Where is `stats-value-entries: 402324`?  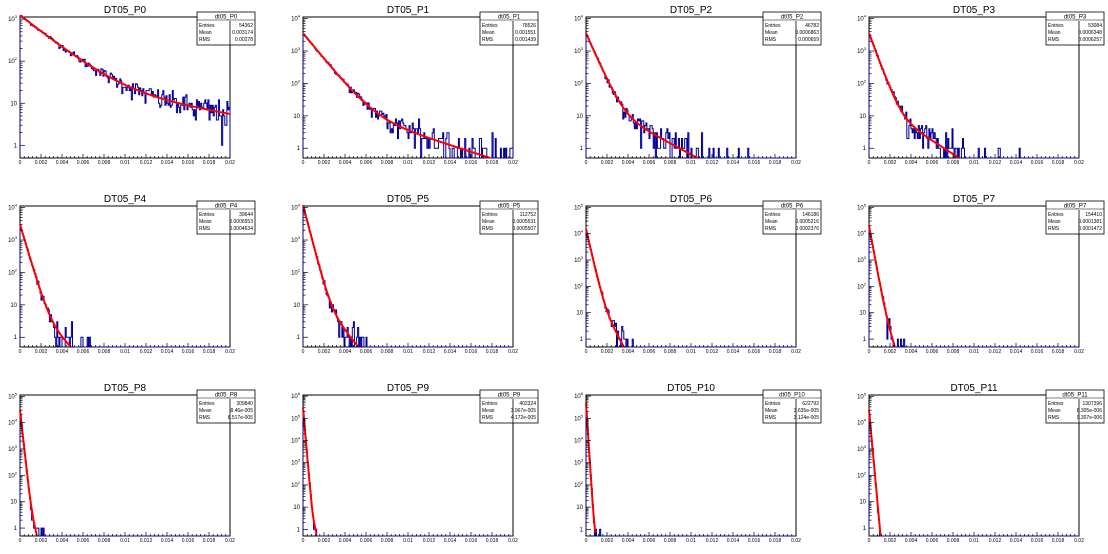 stats-value-entries: 402324 is located at coordinates (527, 404).